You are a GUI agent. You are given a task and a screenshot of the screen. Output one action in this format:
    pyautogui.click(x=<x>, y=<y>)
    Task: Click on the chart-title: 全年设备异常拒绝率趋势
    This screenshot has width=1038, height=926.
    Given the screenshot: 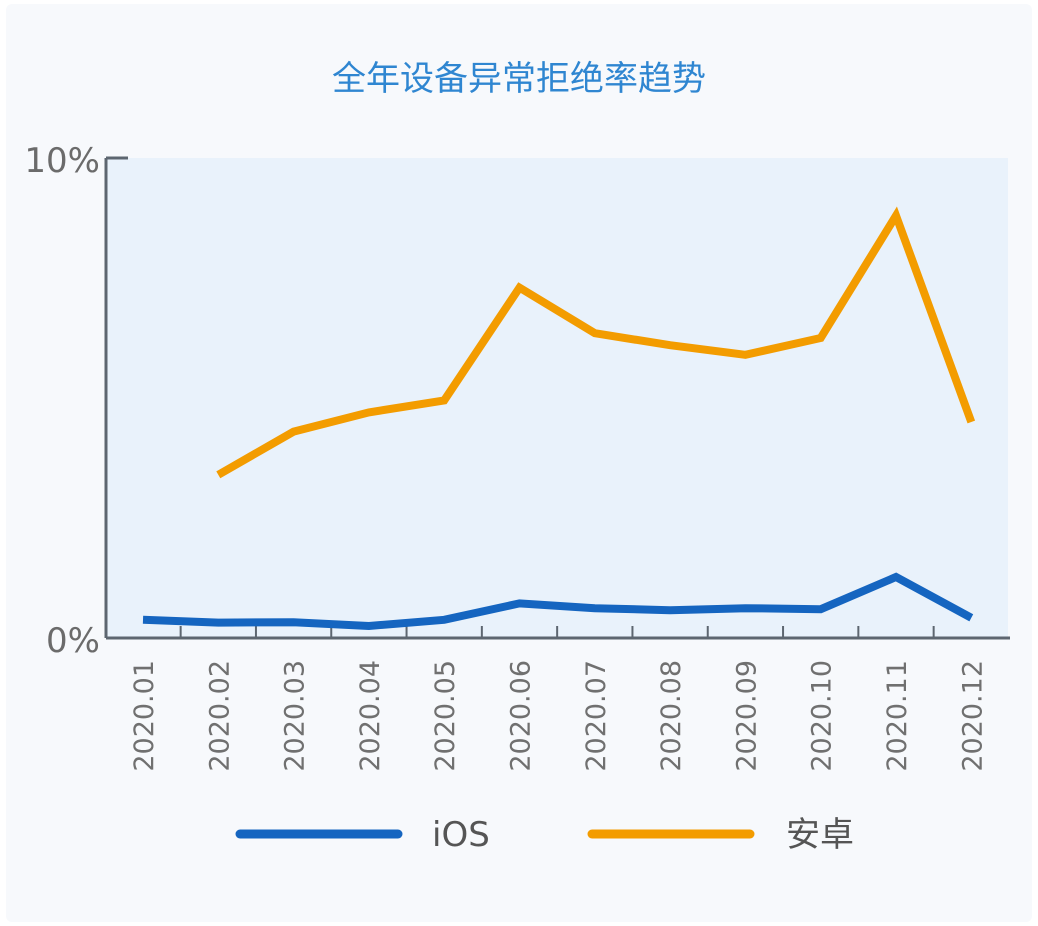 What is the action you would take?
    pyautogui.click(x=519, y=79)
    